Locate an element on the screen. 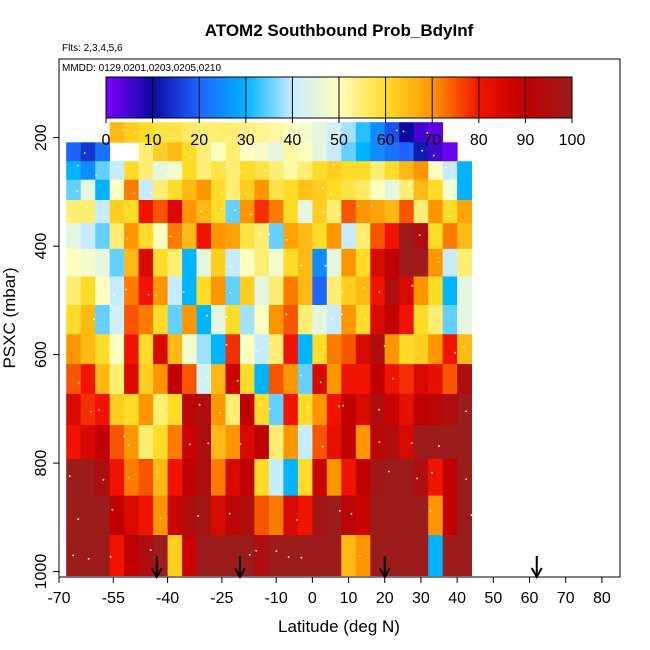 The width and height of the screenshot is (650, 650). x-tick-label: -55 is located at coordinates (113, 598).